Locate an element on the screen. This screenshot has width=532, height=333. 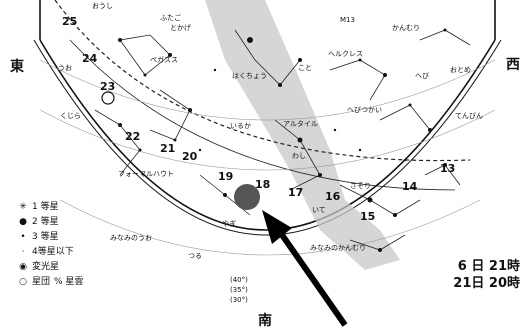
direction-south: 南 is located at coordinates (265, 321).